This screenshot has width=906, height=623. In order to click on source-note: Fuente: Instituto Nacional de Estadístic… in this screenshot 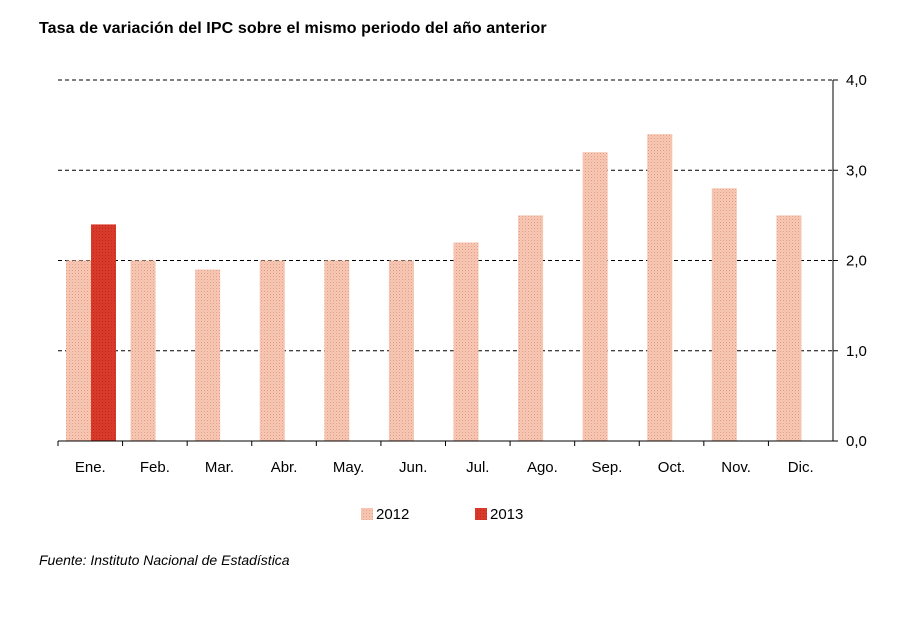, I will do `click(164, 560)`.